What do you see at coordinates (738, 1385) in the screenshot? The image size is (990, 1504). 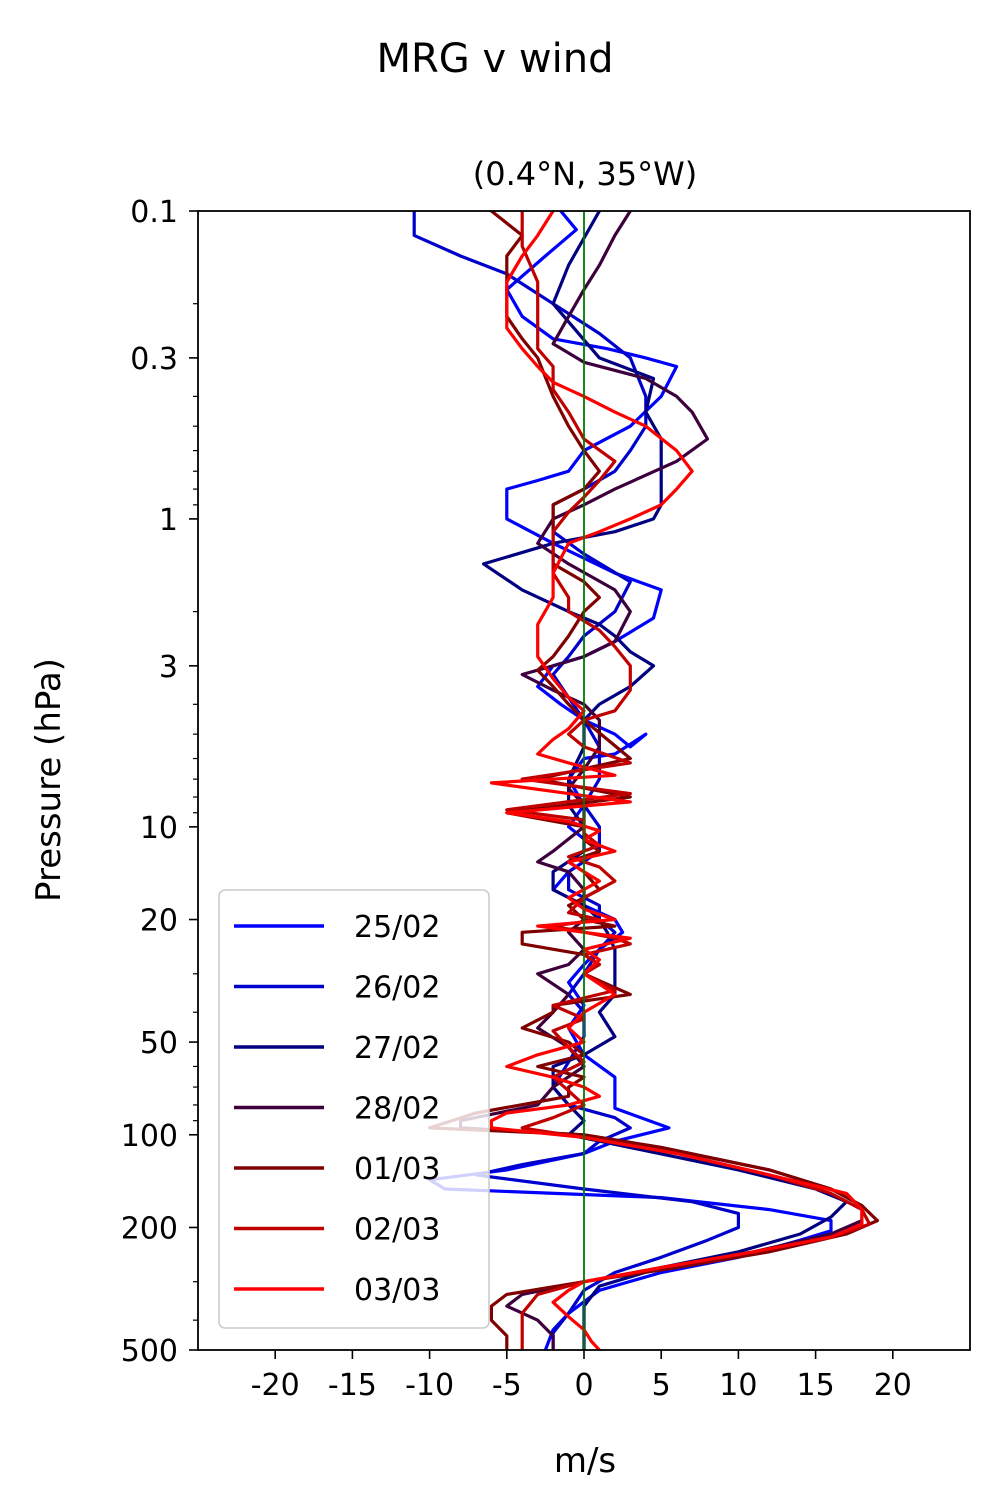 I see `x-tick-label: 10` at bounding box center [738, 1385].